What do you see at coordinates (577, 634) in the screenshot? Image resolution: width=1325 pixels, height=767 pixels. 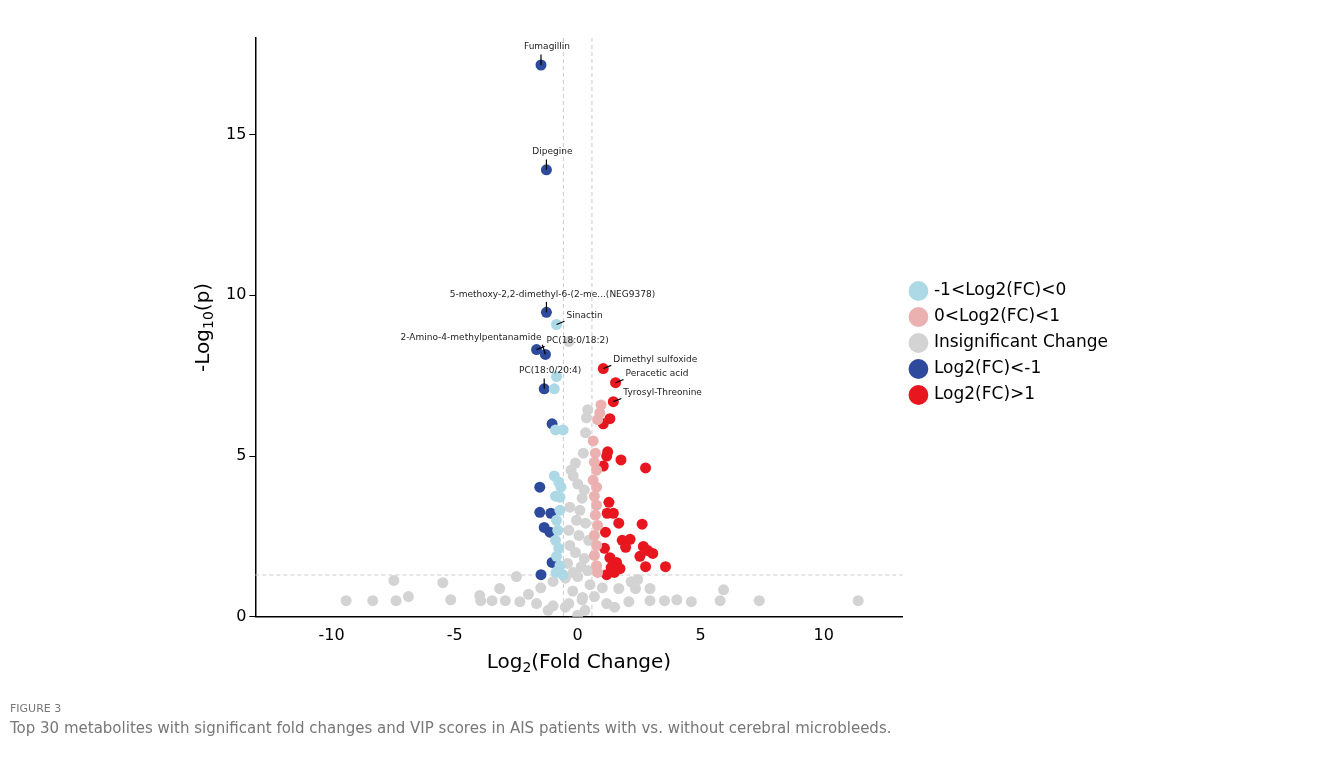 I see `x-tick-label: 0` at bounding box center [577, 634].